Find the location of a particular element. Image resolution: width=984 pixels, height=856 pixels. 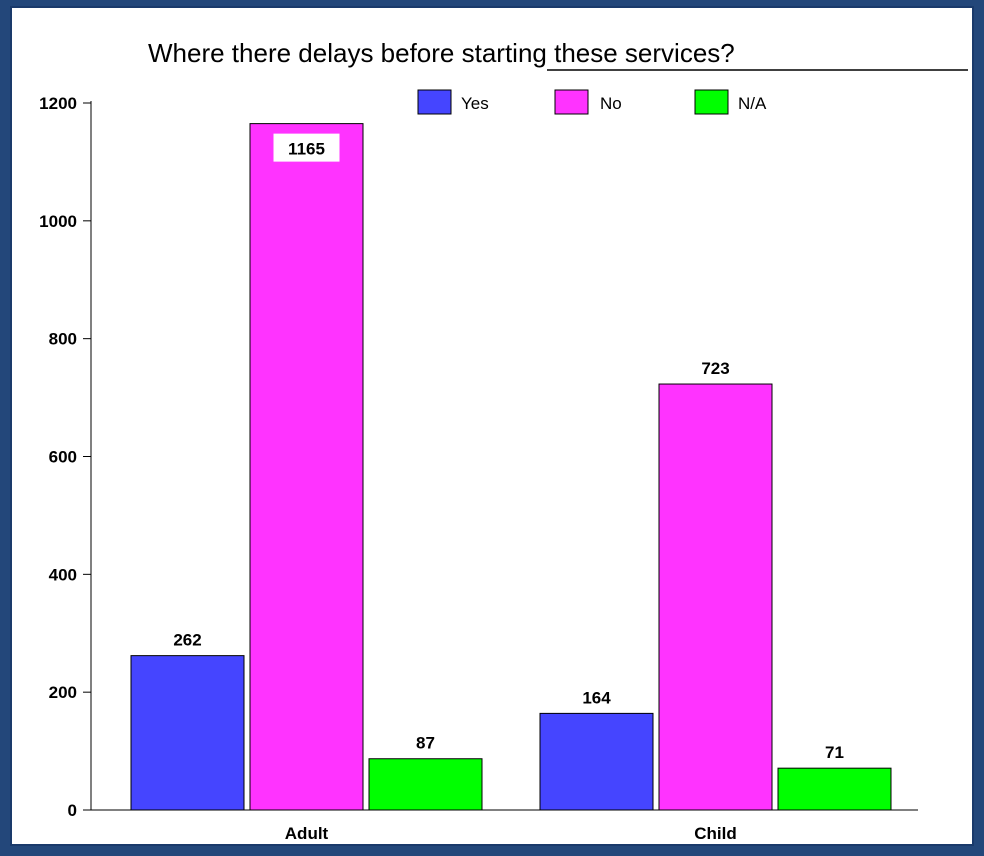

data-label: 723 is located at coordinates (715, 368).